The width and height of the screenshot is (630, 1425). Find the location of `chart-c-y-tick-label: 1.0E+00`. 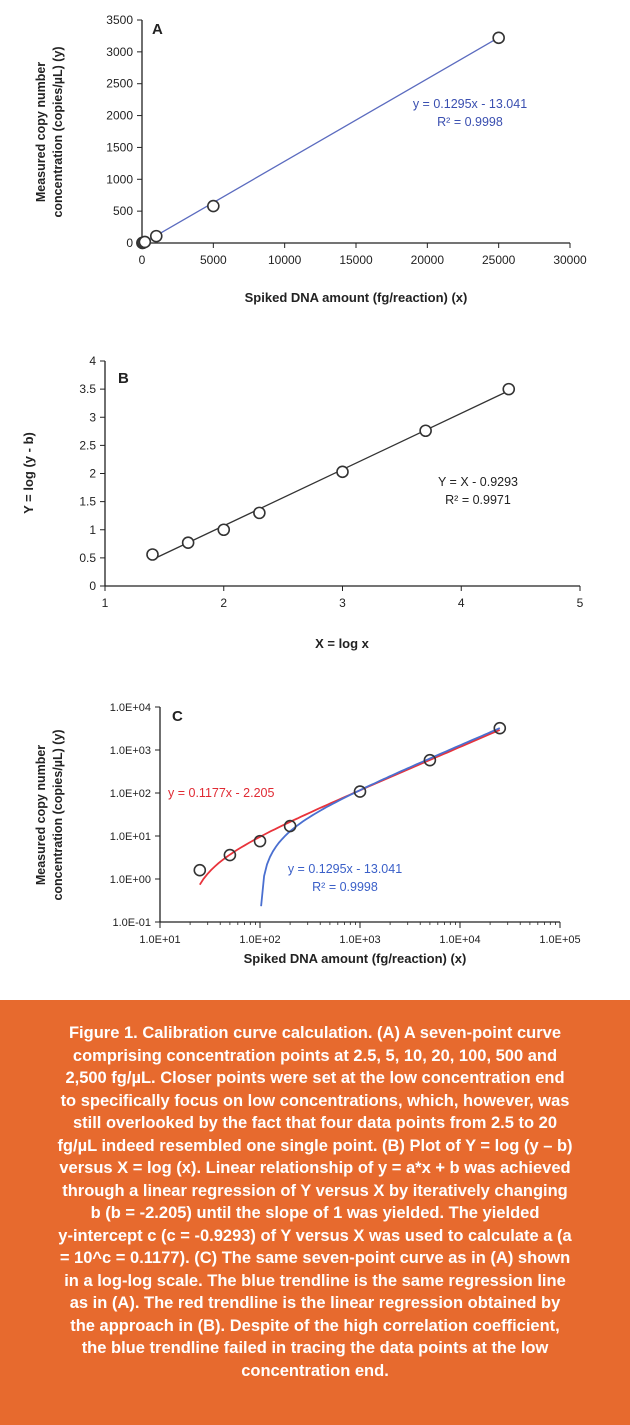

chart-c-y-tick-label: 1.0E+00 is located at coordinates (130, 880).